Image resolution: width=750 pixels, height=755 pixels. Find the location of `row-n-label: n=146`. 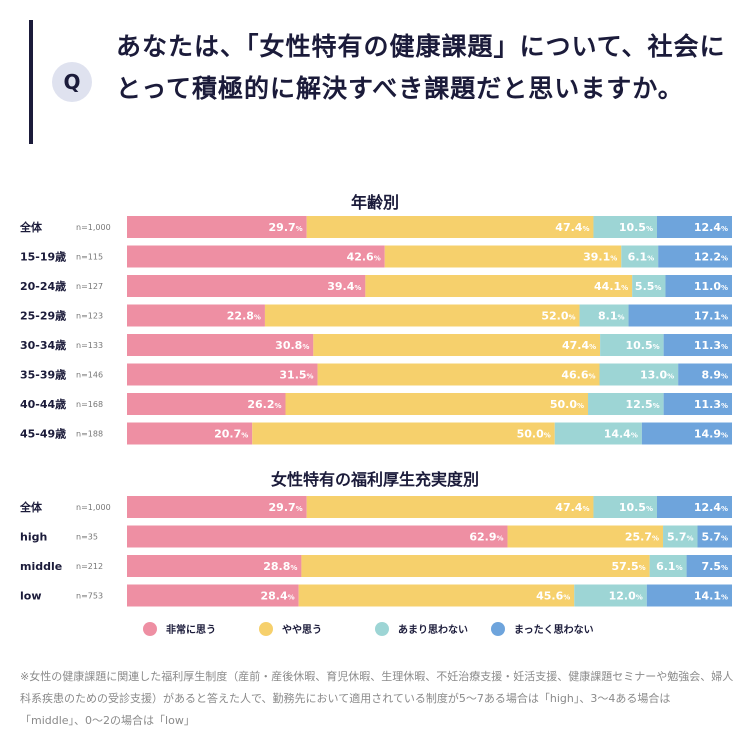

row-n-label: n=146 is located at coordinates (89, 375).